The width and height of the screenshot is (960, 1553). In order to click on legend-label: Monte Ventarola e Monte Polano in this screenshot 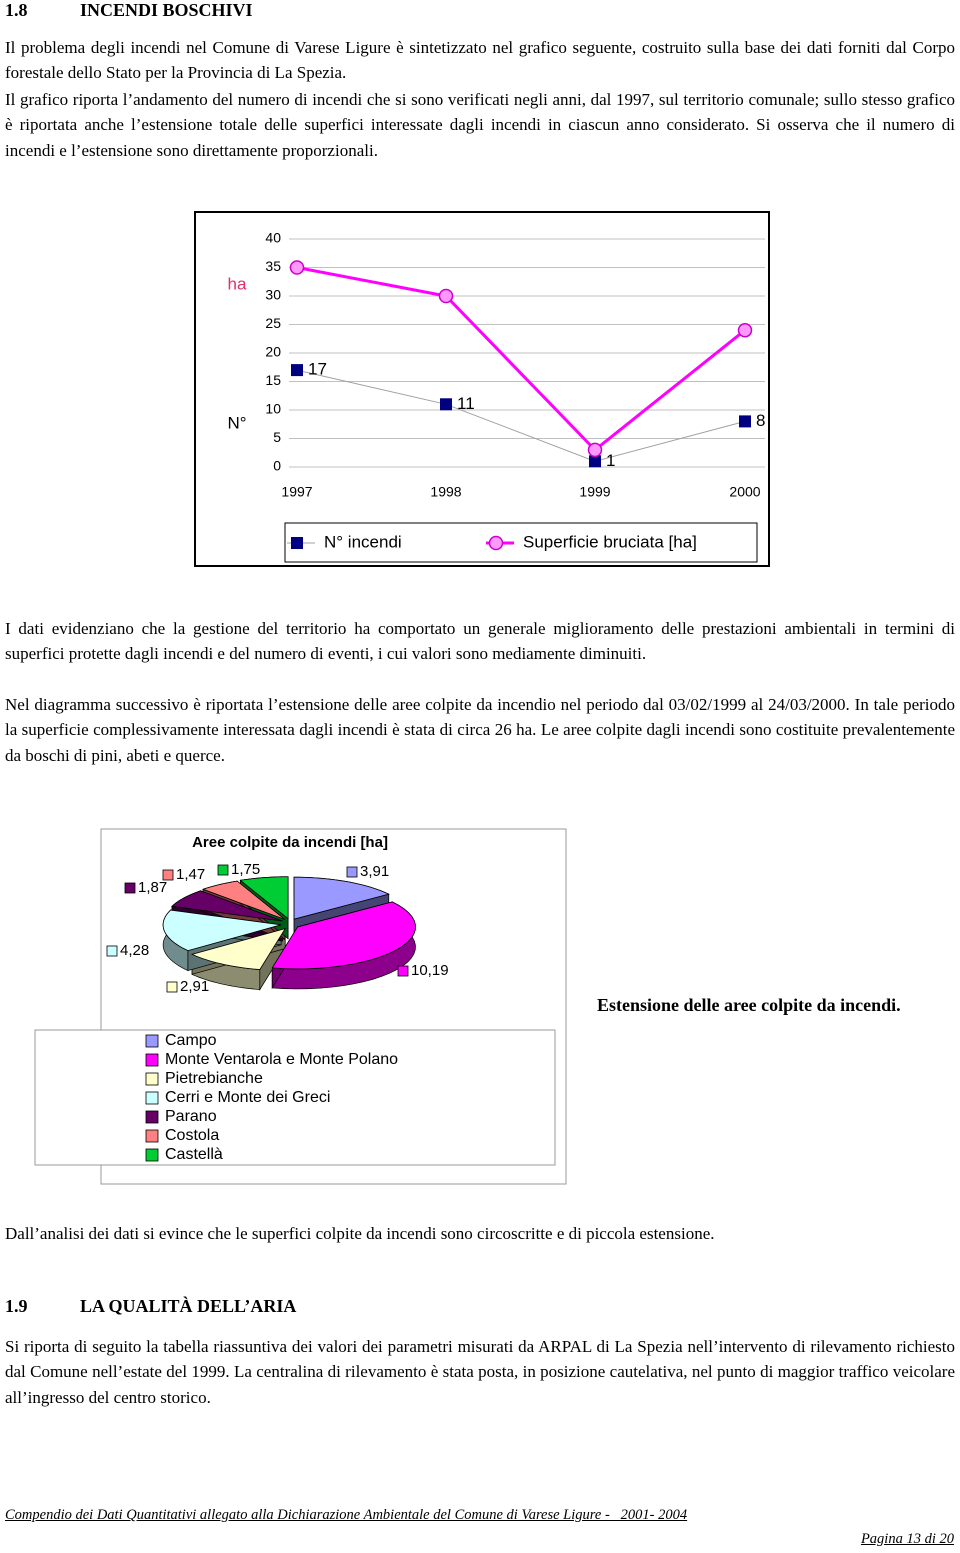, I will do `click(281, 1059)`.